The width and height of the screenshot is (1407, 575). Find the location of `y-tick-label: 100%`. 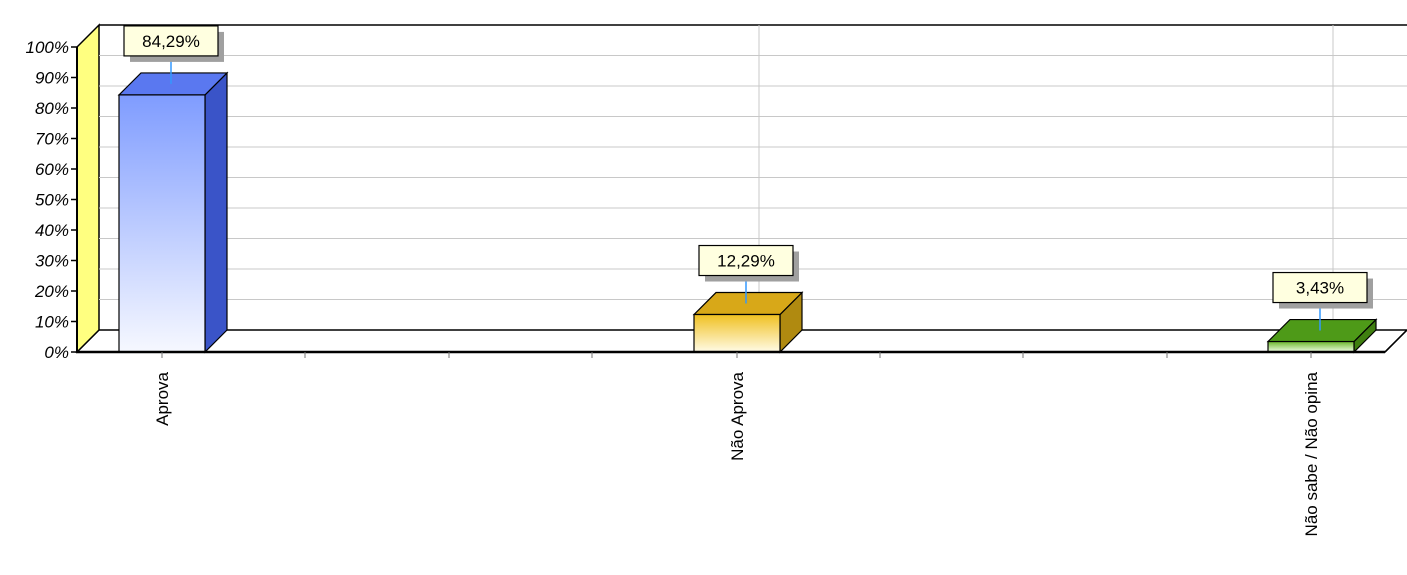

y-tick-label: 100% is located at coordinates (47, 47).